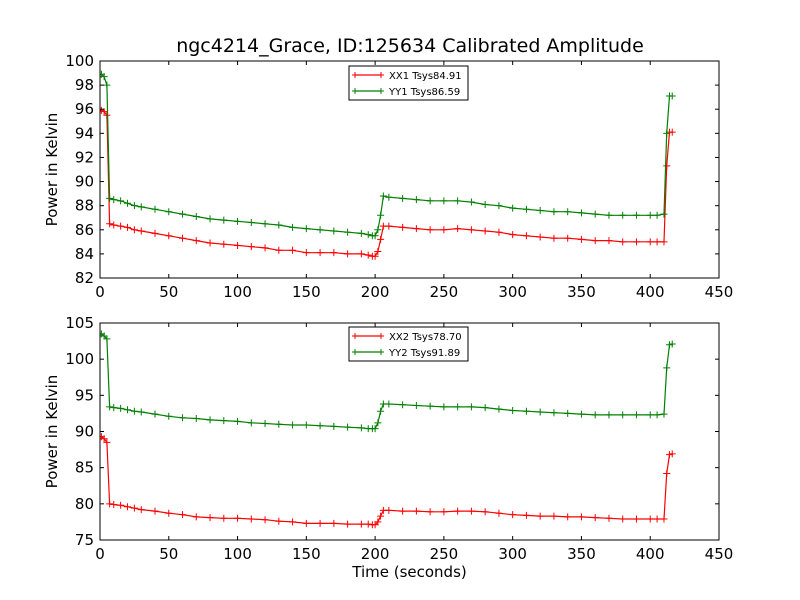 The height and width of the screenshot is (600, 800). What do you see at coordinates (409, 572) in the screenshot?
I see `x-axis-label: Time (seconds)` at bounding box center [409, 572].